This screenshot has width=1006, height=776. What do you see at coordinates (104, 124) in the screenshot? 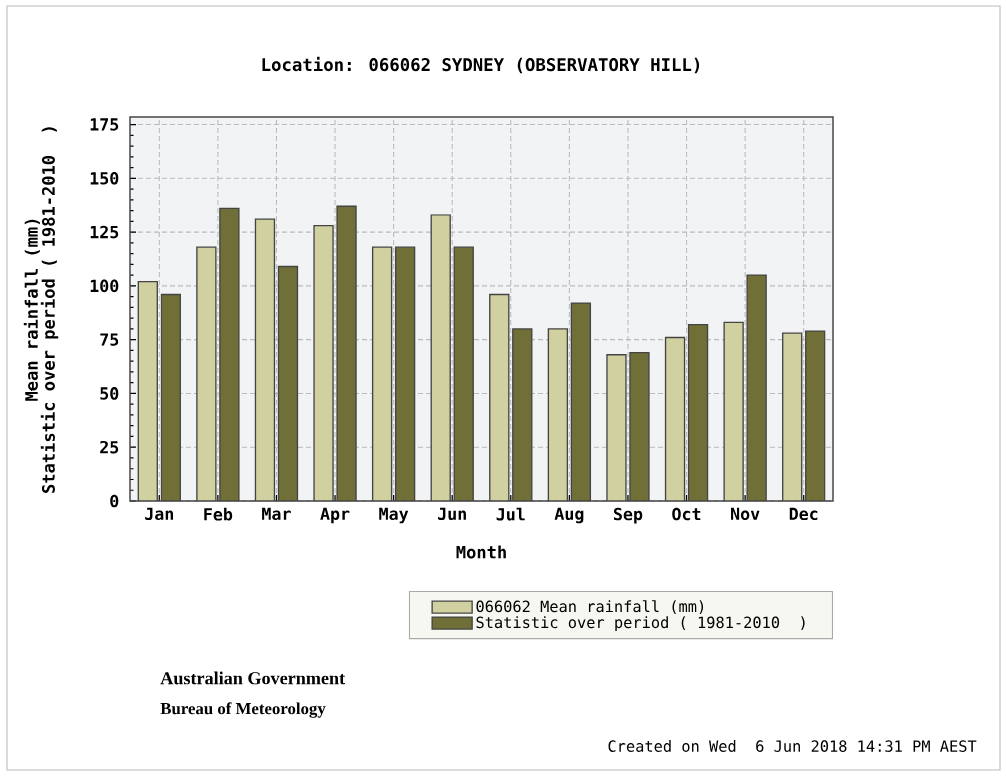
I see `y-tick-label: 175` at bounding box center [104, 124].